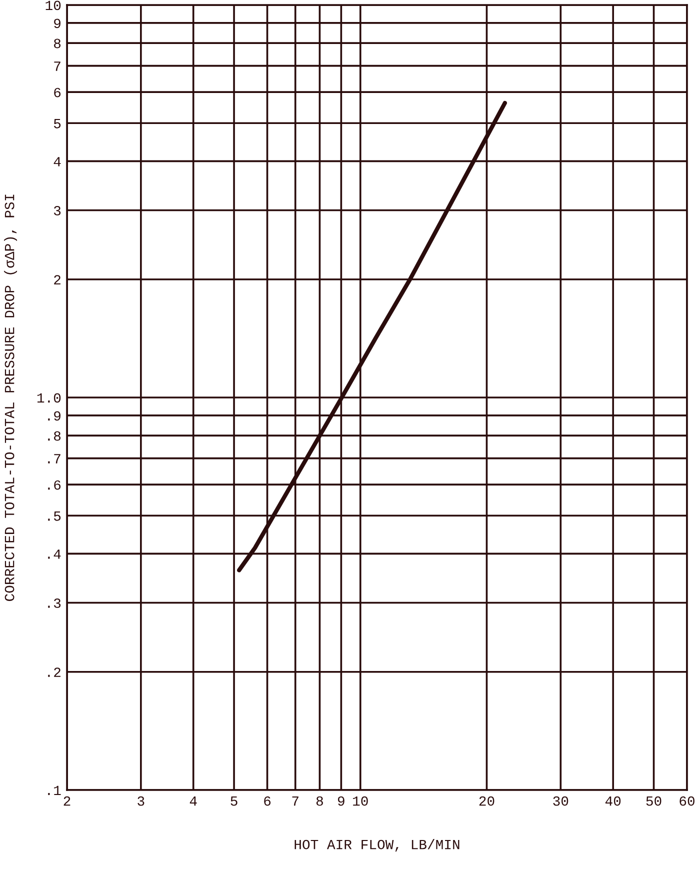 This screenshot has width=697, height=888. What do you see at coordinates (141, 801) in the screenshot?
I see `x-tick-label: 3` at bounding box center [141, 801].